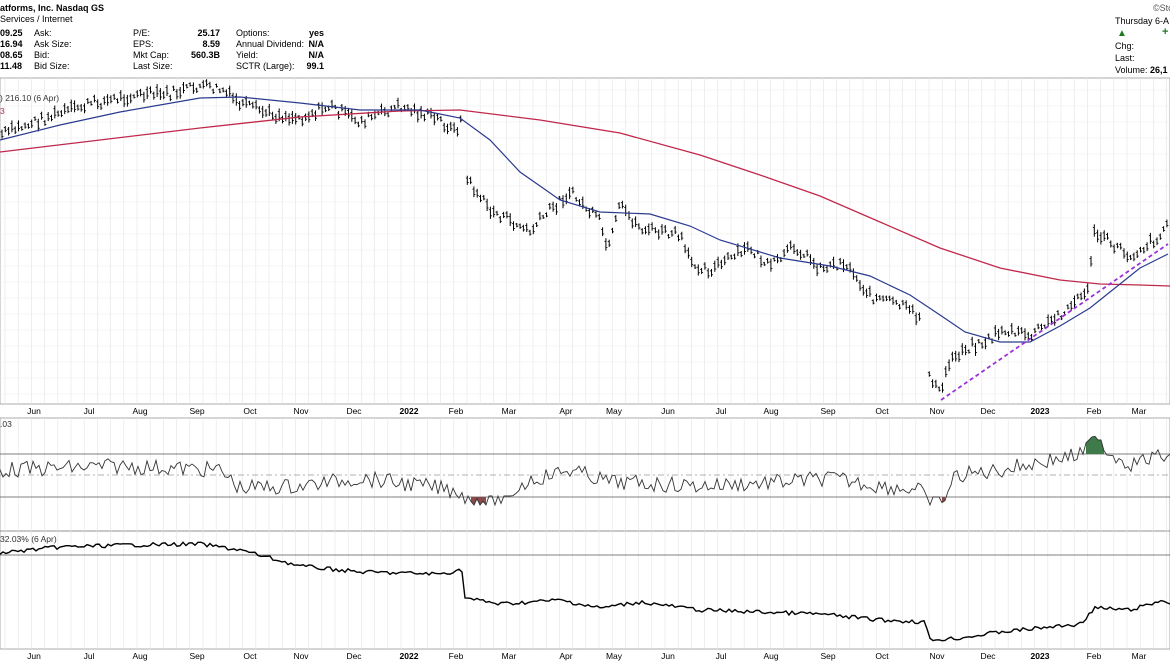  Describe the element at coordinates (153, 66) in the screenshot. I see `stat-label: Last Size:` at that location.